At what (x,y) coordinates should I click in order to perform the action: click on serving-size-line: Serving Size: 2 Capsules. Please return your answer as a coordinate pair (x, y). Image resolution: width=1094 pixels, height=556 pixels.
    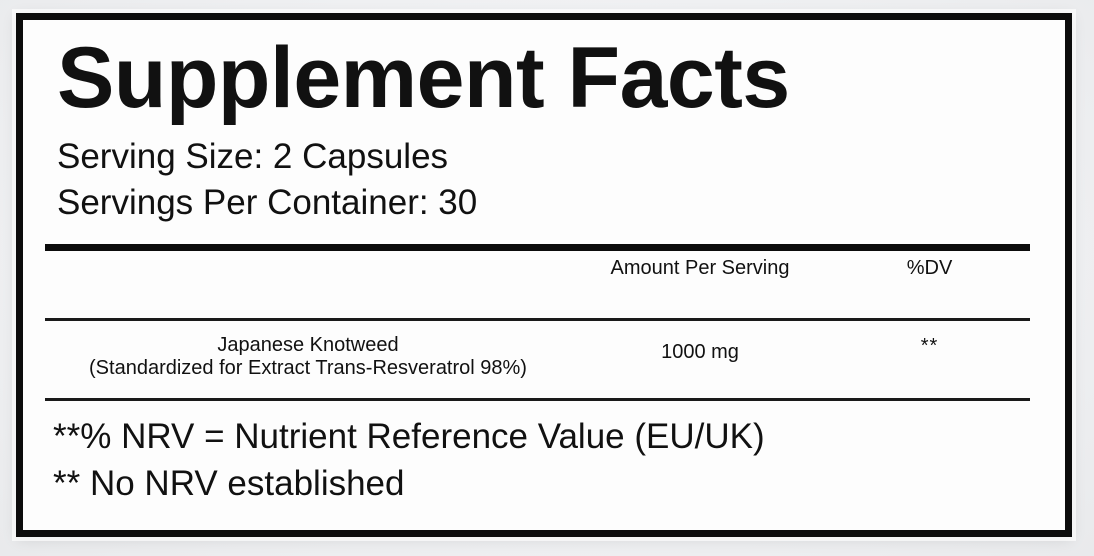
    Looking at the image, I should click on (253, 156).